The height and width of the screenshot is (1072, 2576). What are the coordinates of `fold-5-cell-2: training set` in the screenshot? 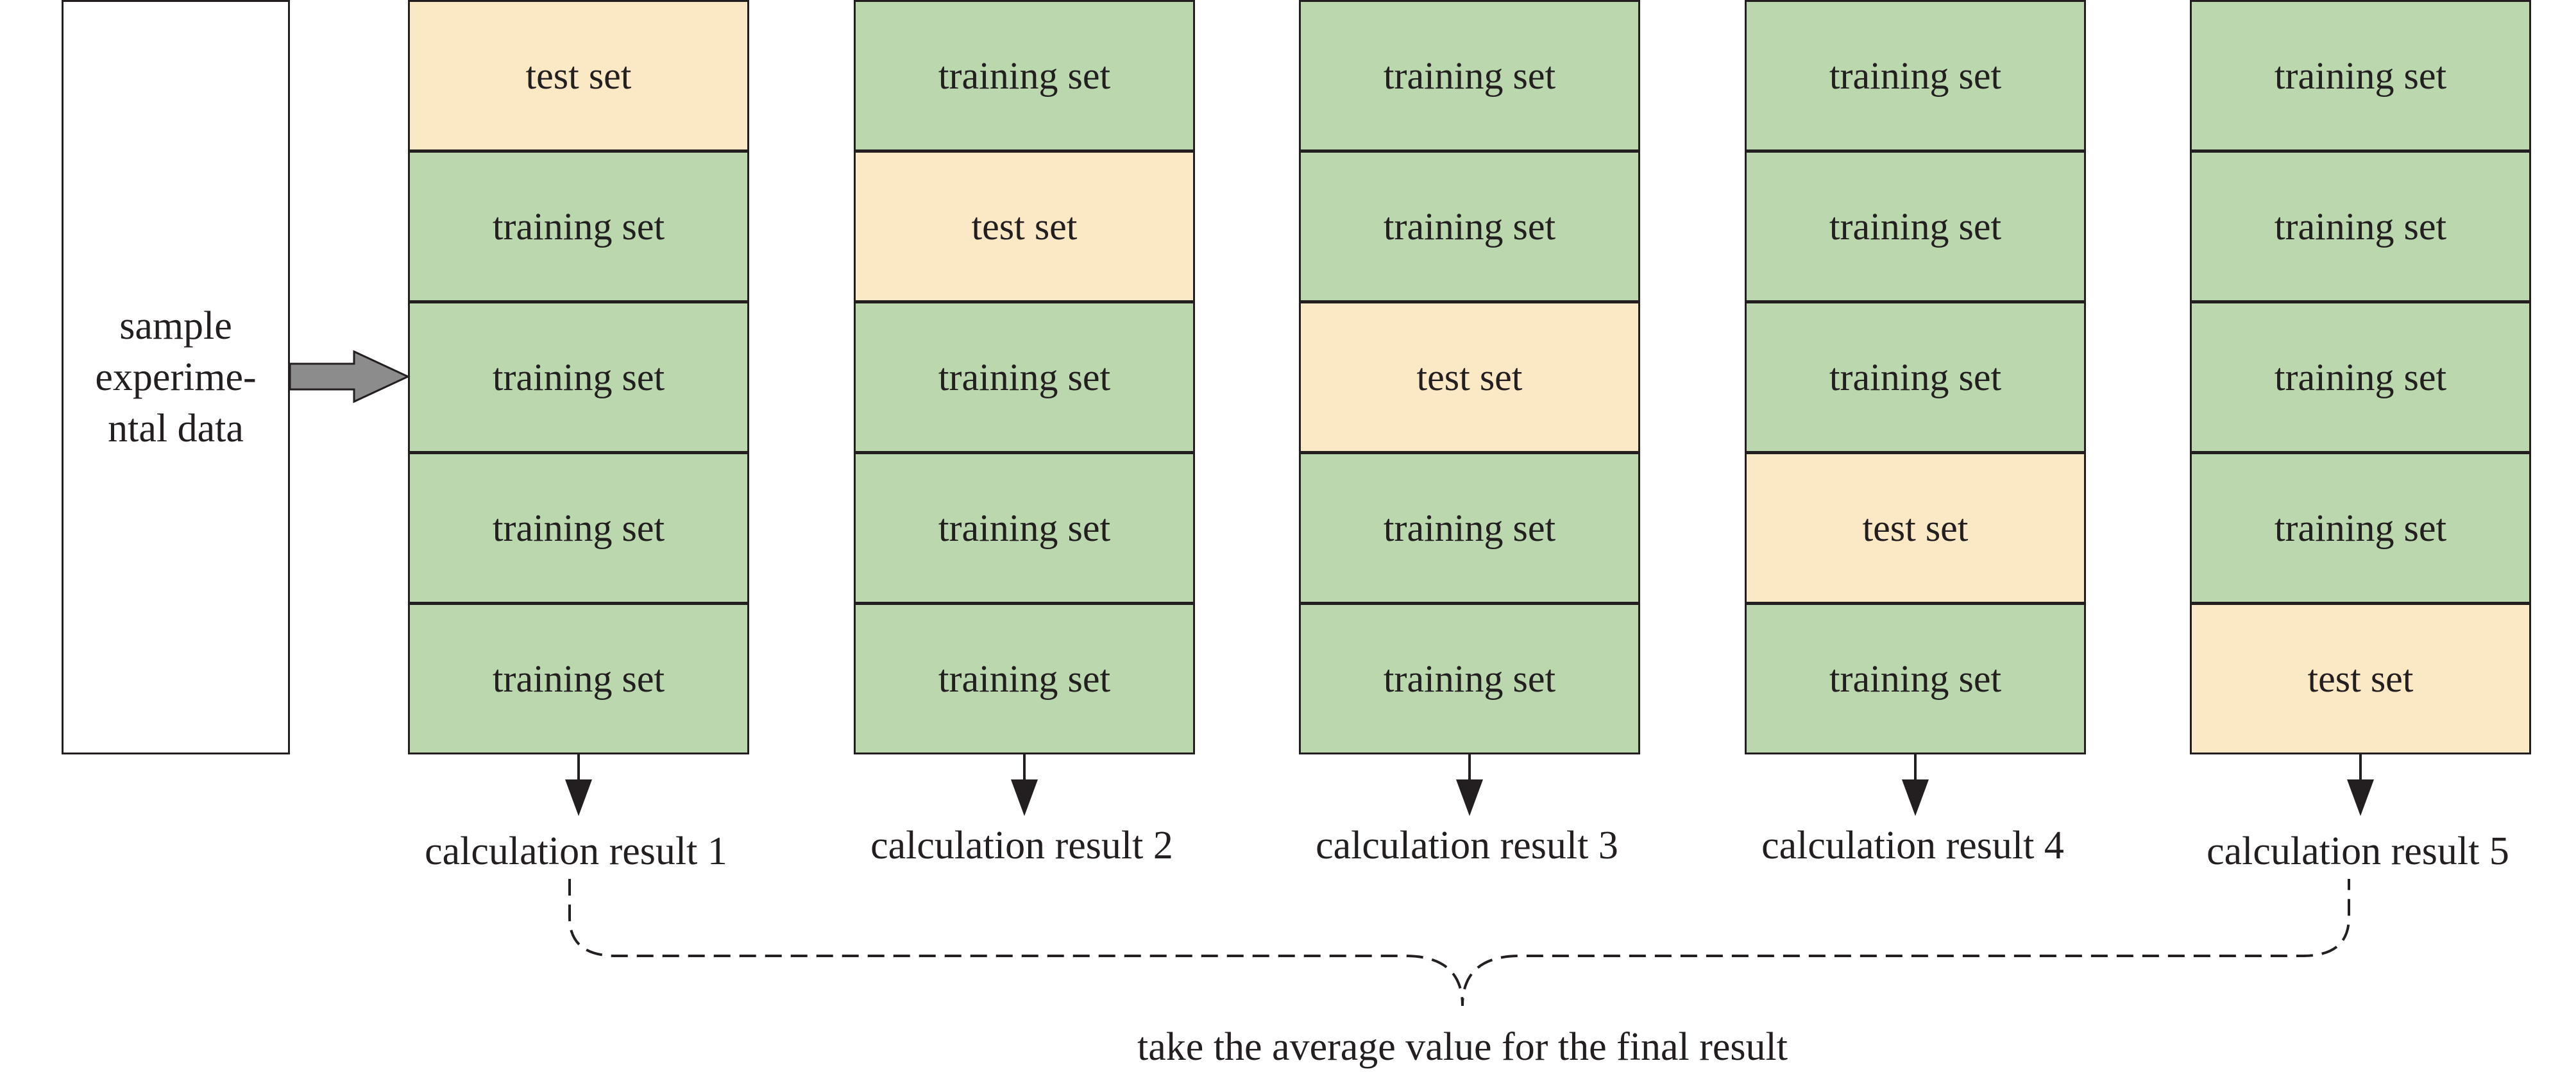 It's located at (2360, 226).